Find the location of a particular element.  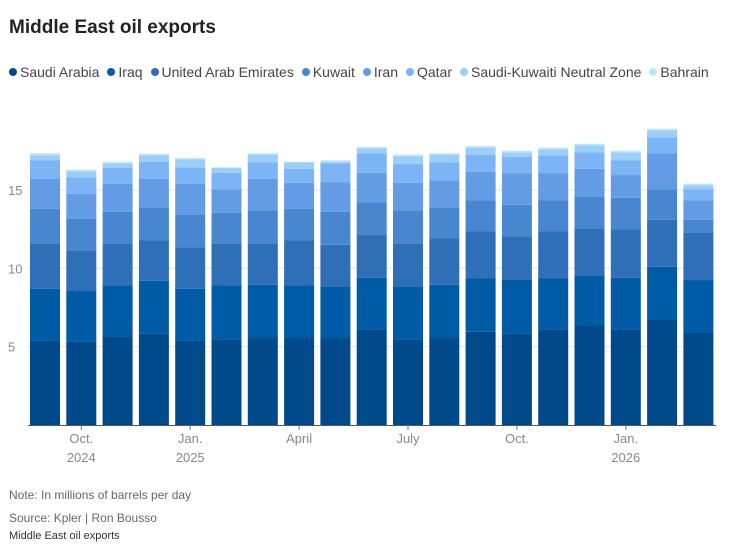

chart-title: Middle East oil exports is located at coordinates (112, 27).